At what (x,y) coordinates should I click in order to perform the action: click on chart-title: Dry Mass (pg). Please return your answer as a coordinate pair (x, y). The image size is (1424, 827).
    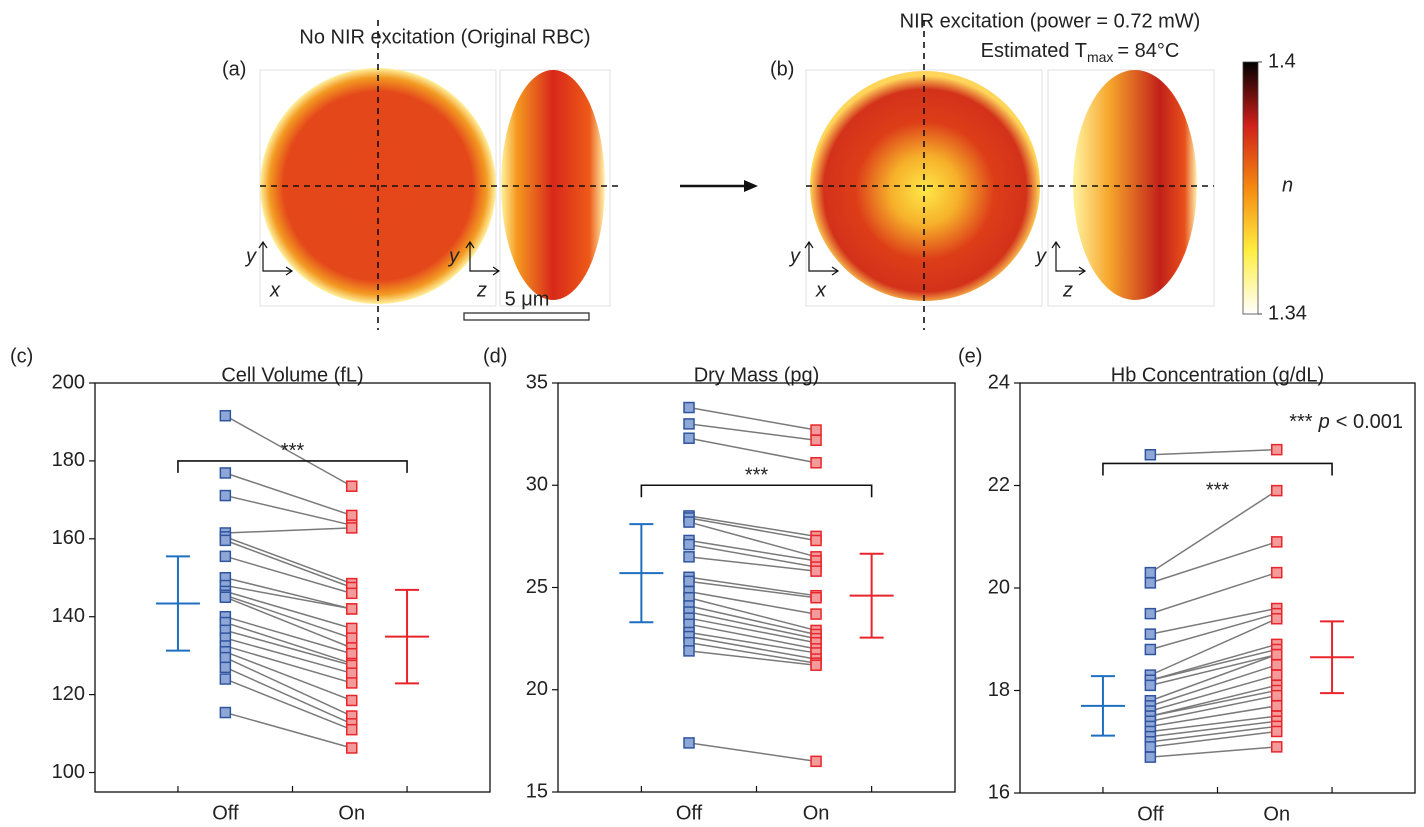
    Looking at the image, I should click on (757, 375).